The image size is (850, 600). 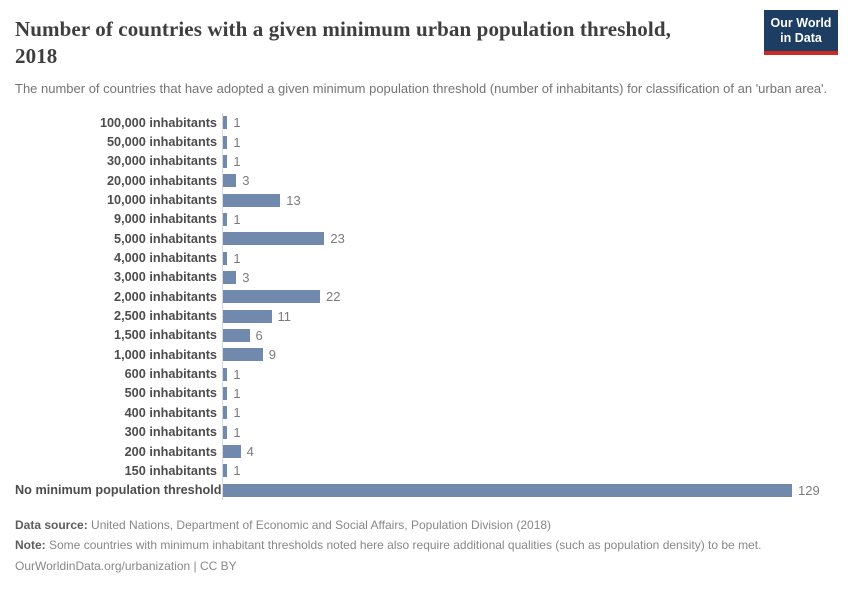 I want to click on chart-row: 50,000 inhabitants 1, so click(x=425, y=142).